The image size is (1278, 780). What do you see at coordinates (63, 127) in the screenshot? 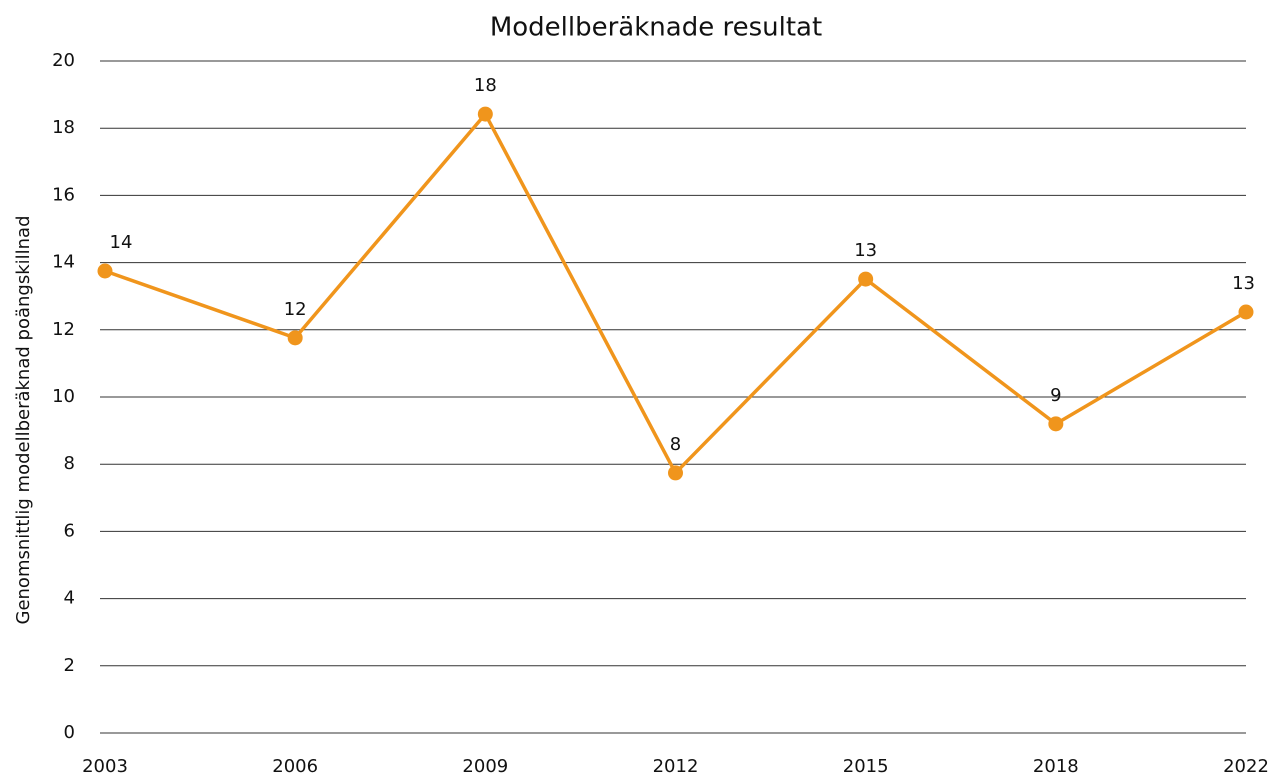
I see `y-tick-label: 18` at bounding box center [63, 127].